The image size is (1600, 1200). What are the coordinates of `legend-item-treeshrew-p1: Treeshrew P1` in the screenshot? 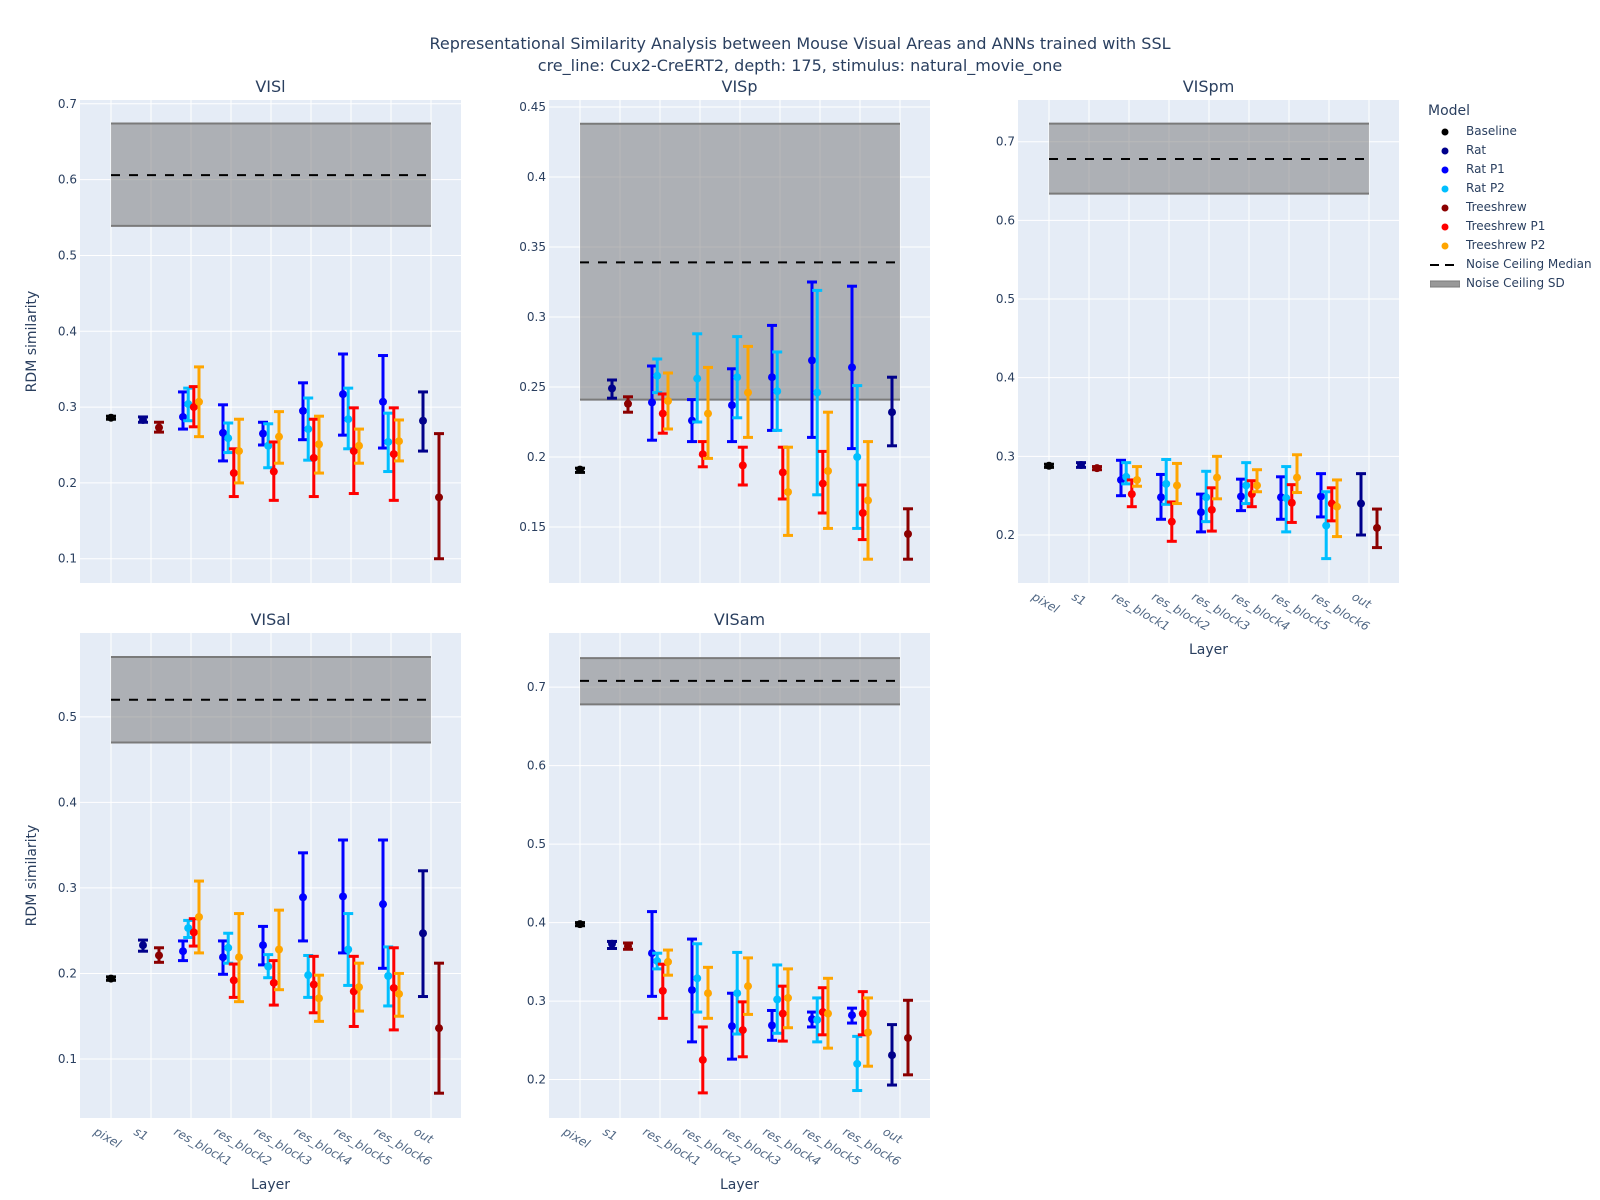 It's located at (1510, 226).